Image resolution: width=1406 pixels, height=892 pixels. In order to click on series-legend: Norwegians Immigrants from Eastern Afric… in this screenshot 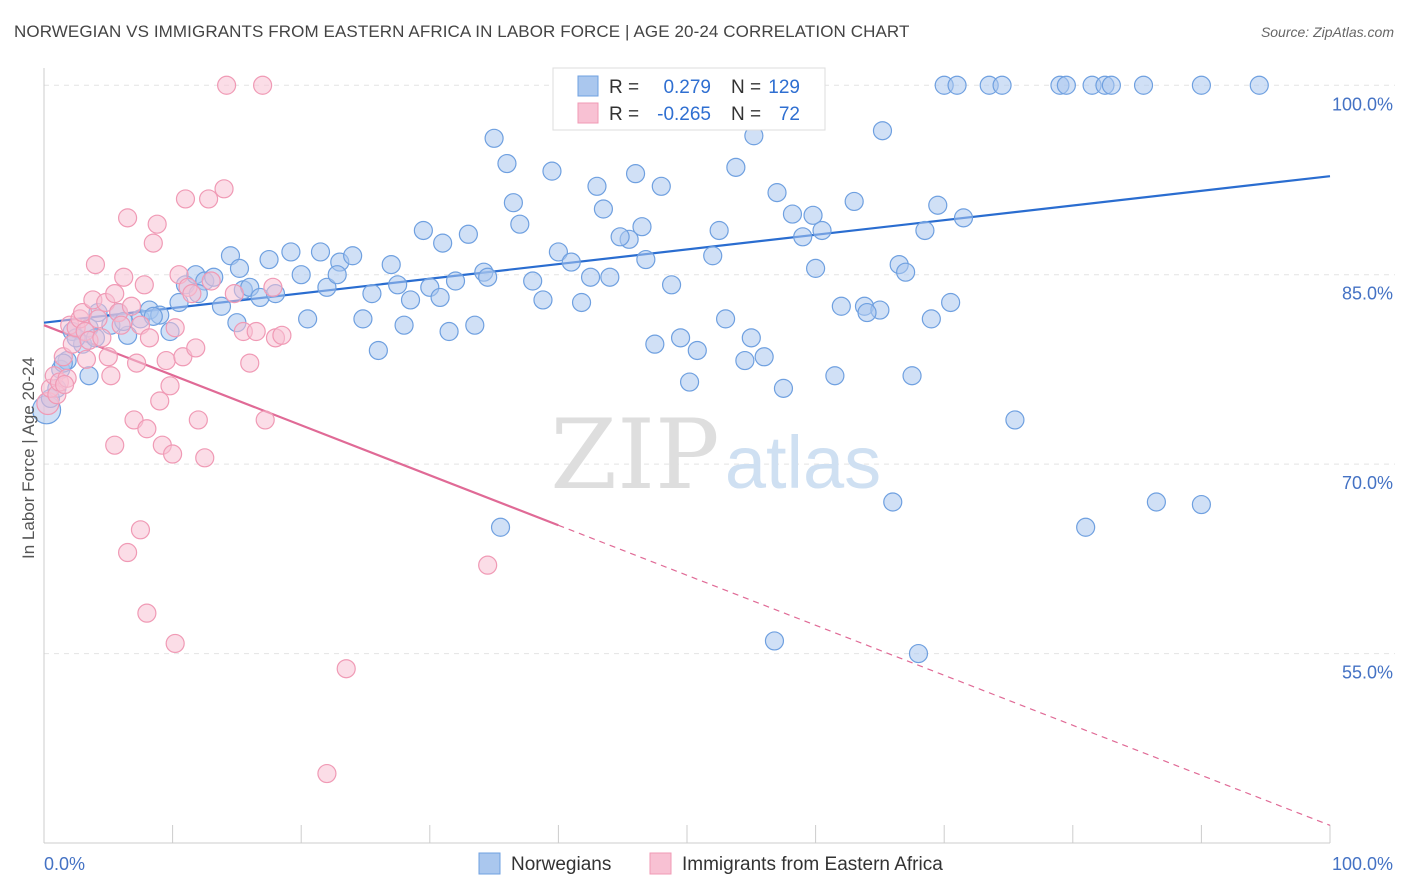, I will do `click(710, 863)`.